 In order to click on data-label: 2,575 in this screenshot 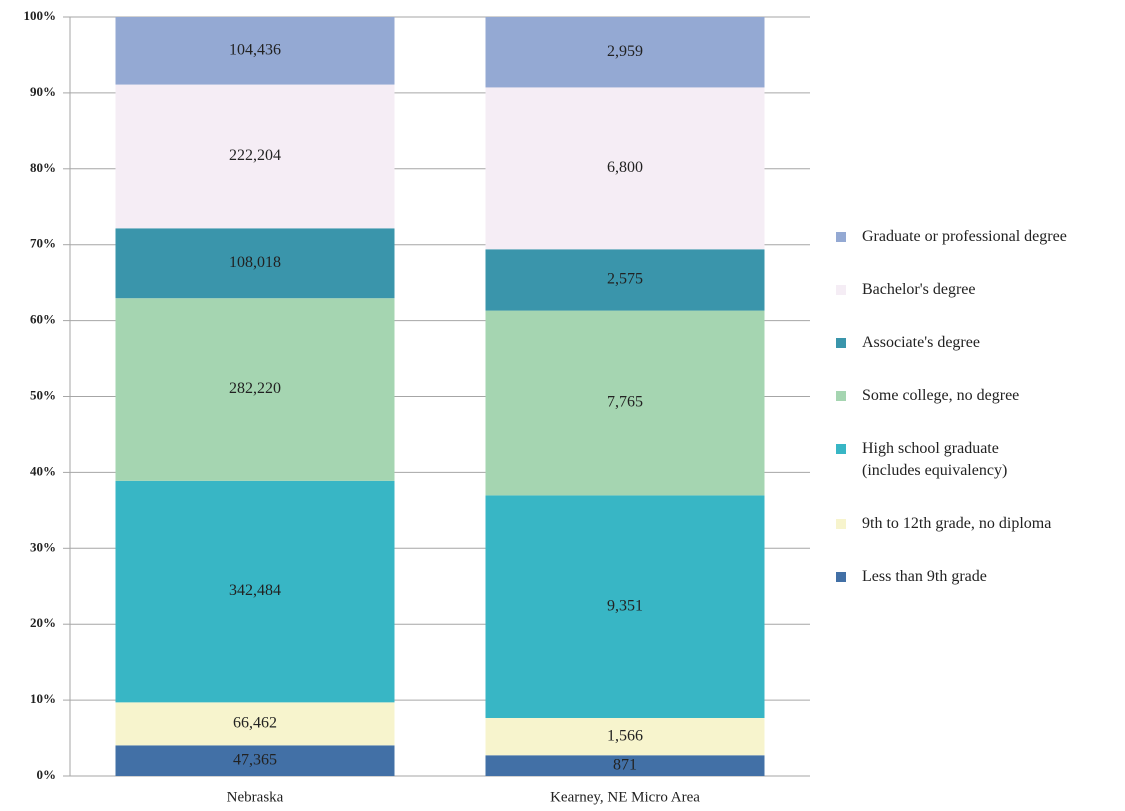, I will do `click(625, 279)`.